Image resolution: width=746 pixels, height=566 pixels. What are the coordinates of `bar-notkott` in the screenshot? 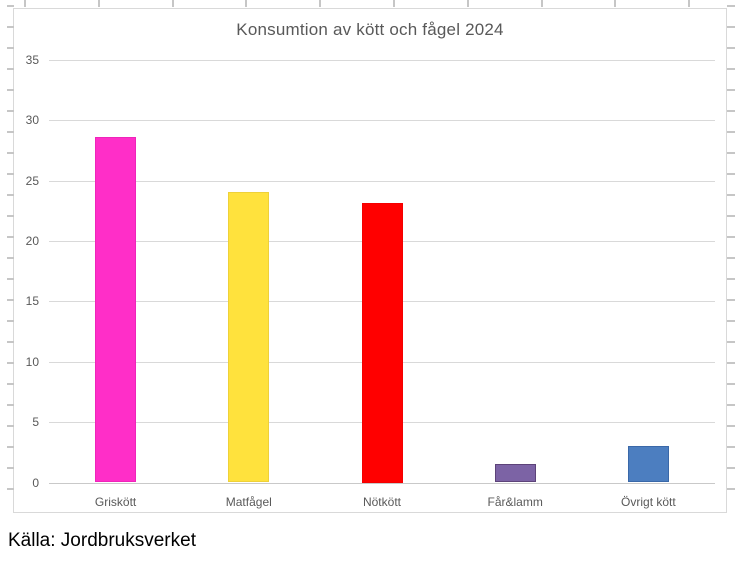 It's located at (382, 342).